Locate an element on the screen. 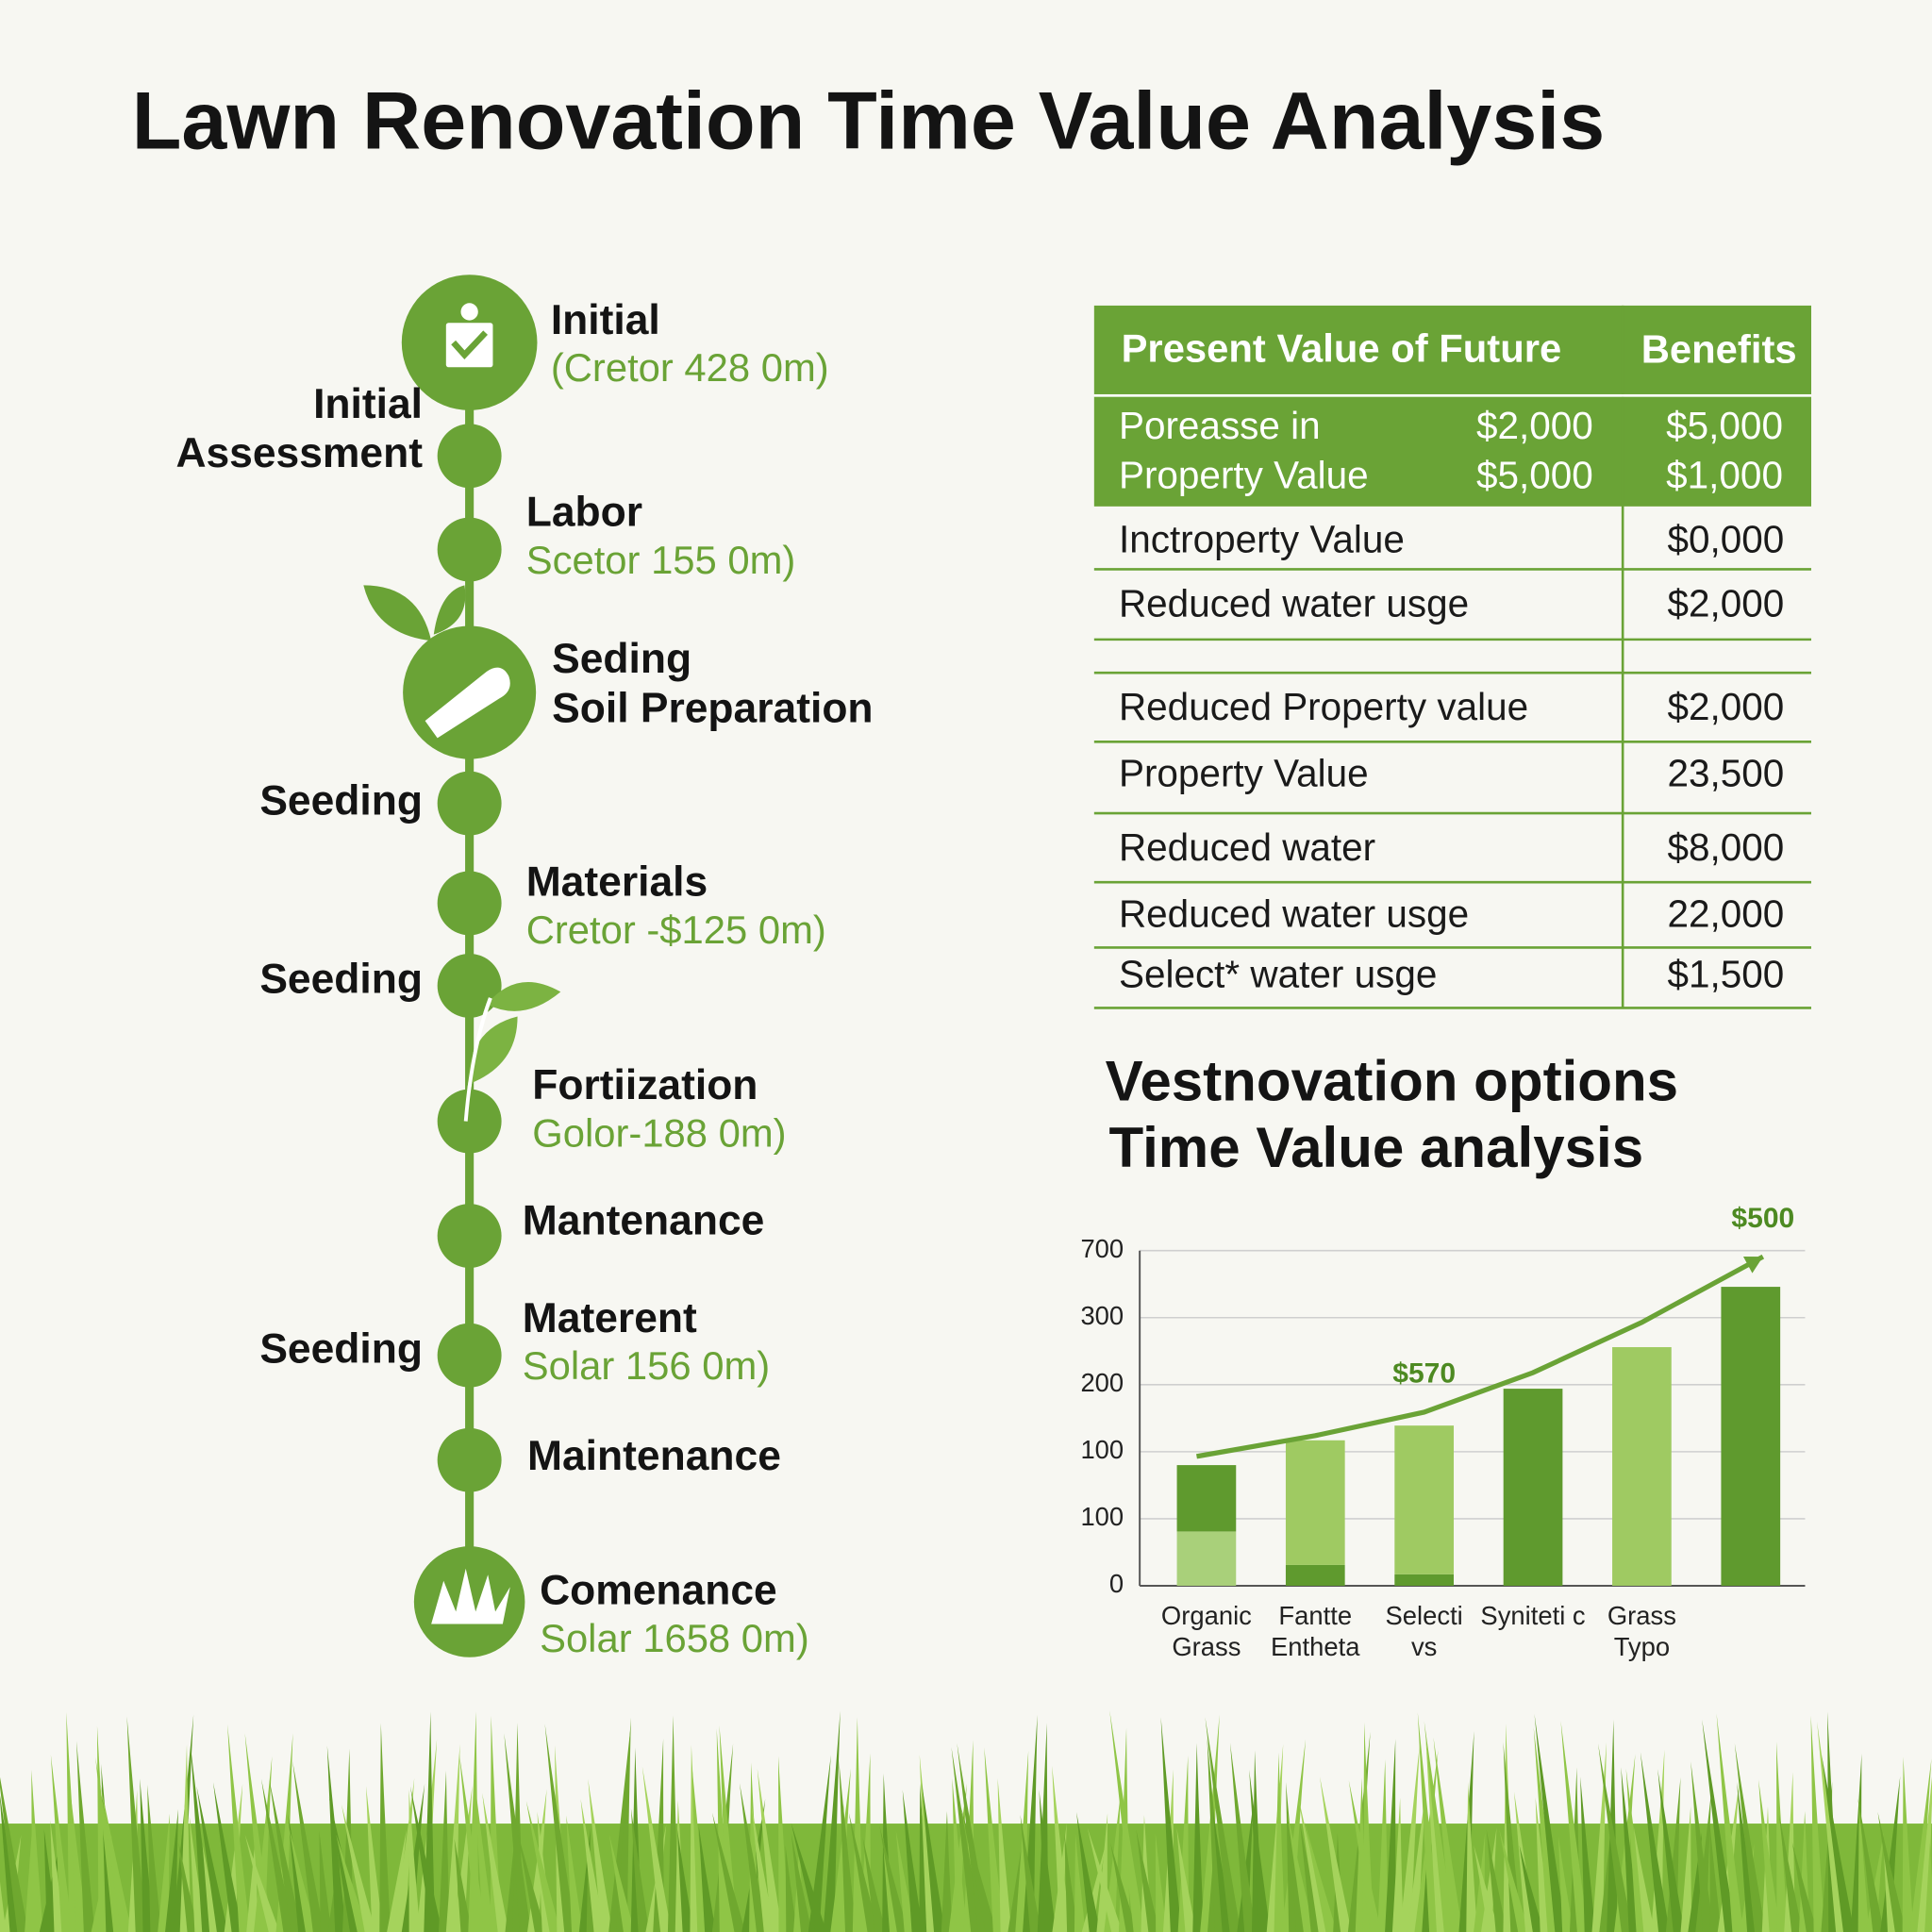 The image size is (1932, 1932). timeline-title: Materials is located at coordinates (617, 882).